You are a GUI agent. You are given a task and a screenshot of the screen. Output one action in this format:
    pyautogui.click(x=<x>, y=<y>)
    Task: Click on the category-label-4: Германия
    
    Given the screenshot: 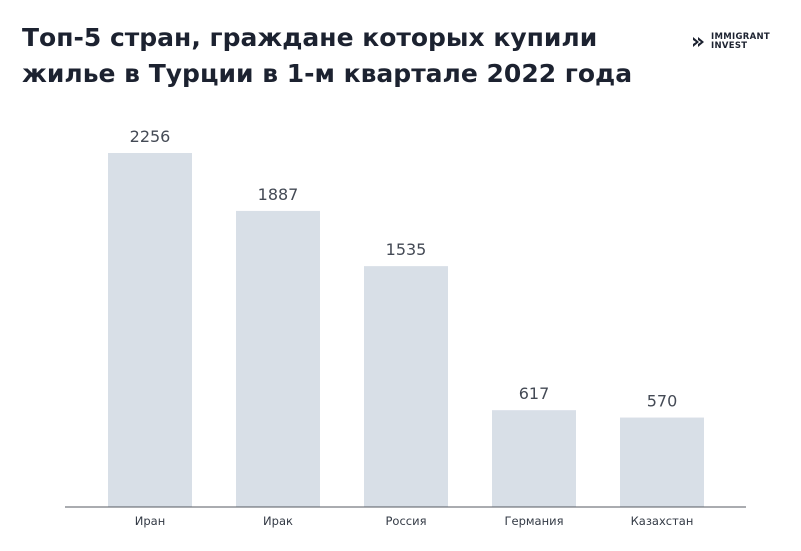 What is the action you would take?
    pyautogui.click(x=533, y=521)
    